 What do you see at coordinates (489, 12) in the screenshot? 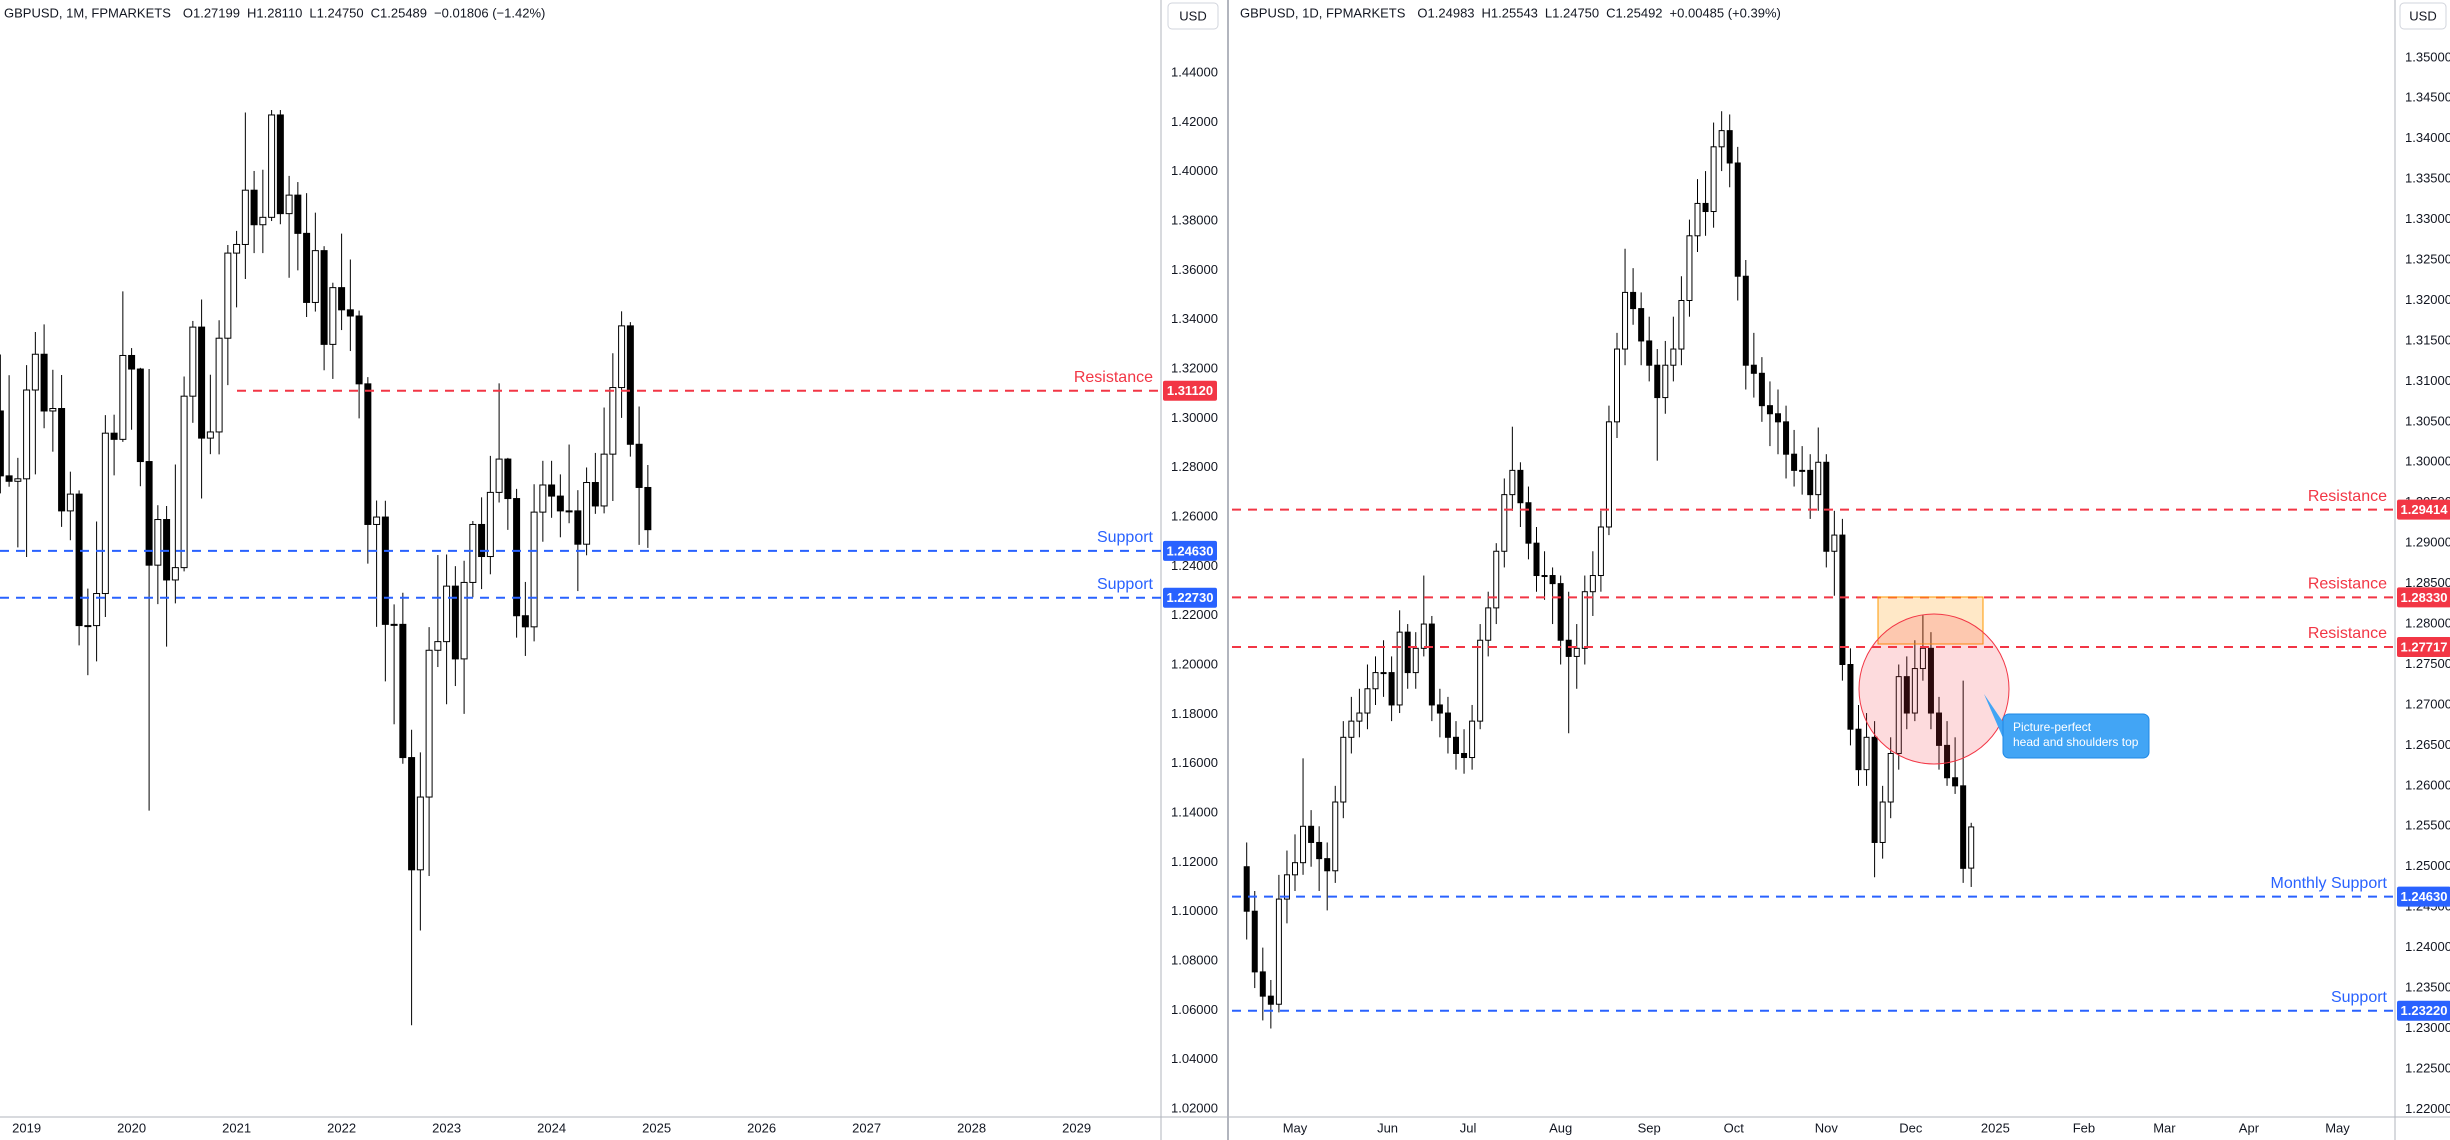
I see `ohlc-value: −0.01806 (−1.42%)` at bounding box center [489, 12].